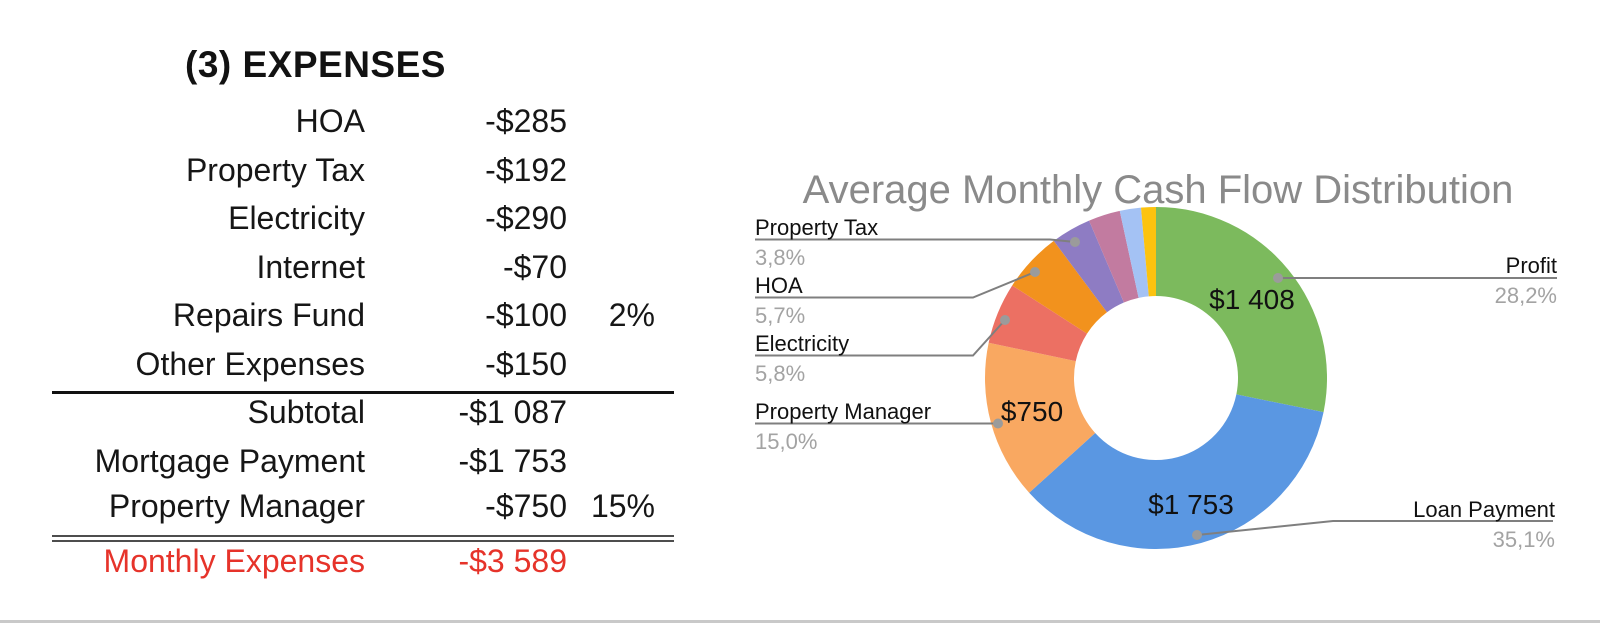 This screenshot has width=1600, height=629. Describe the element at coordinates (526, 120) in the screenshot. I see `expense-value: -$285` at that location.